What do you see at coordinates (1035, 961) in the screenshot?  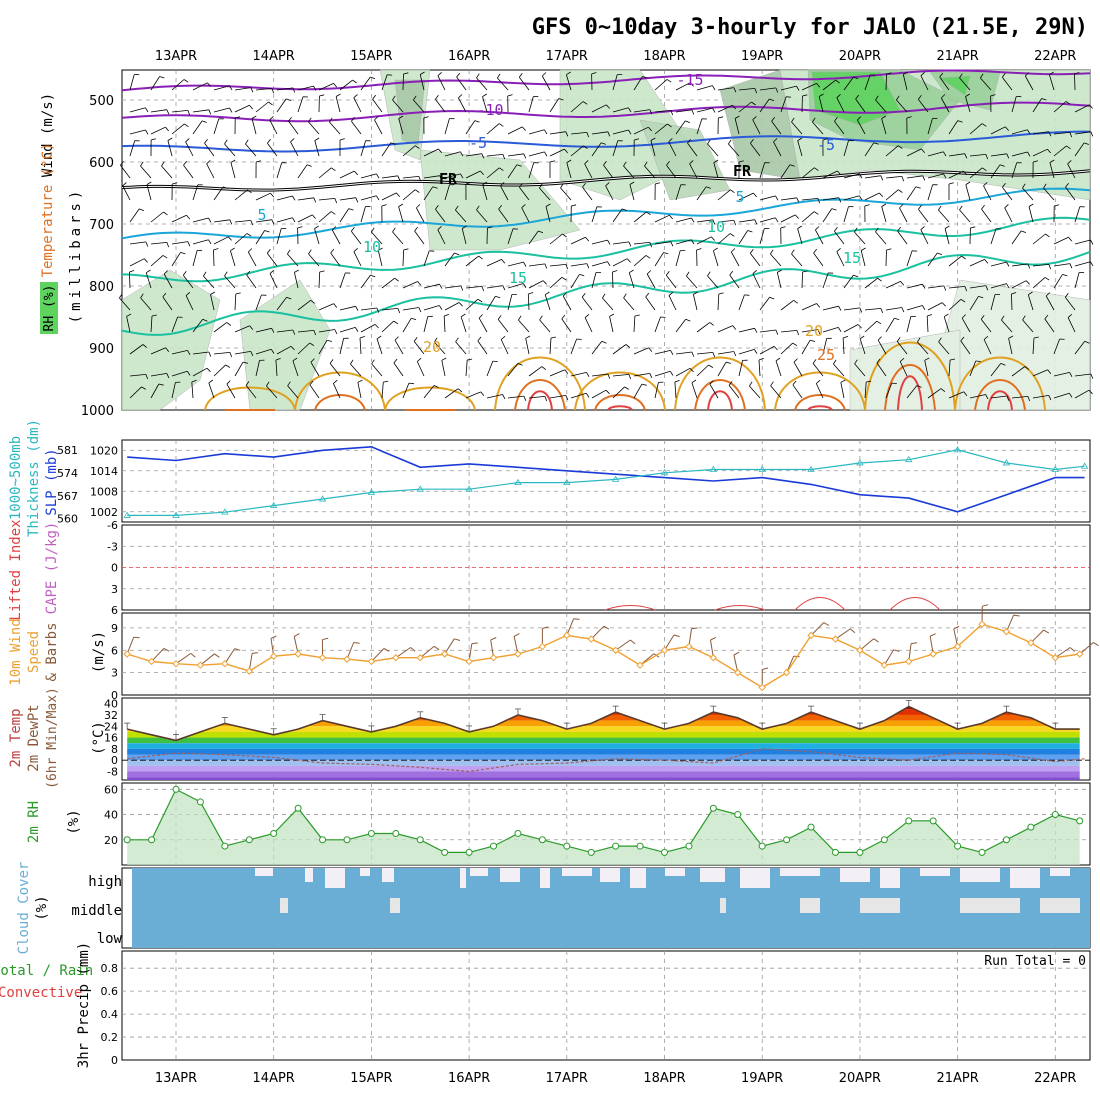 I see `run-total: Run Total = 0` at bounding box center [1035, 961].